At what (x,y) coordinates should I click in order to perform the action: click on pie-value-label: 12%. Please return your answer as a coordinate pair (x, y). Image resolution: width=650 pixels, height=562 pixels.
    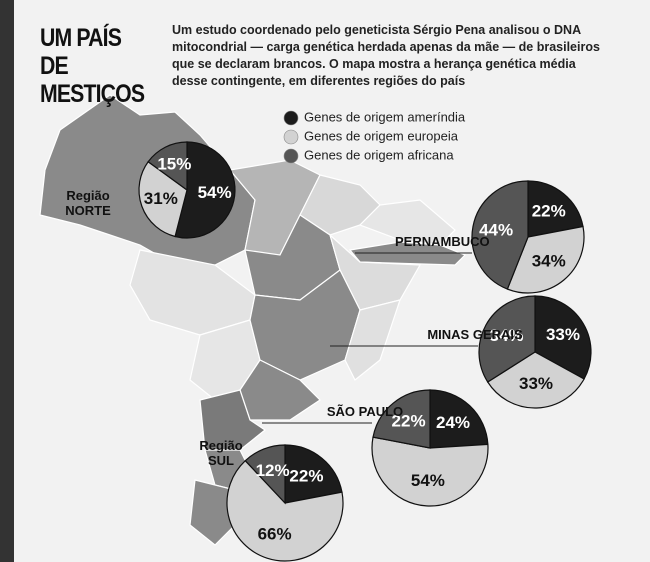
    Looking at the image, I should click on (273, 470).